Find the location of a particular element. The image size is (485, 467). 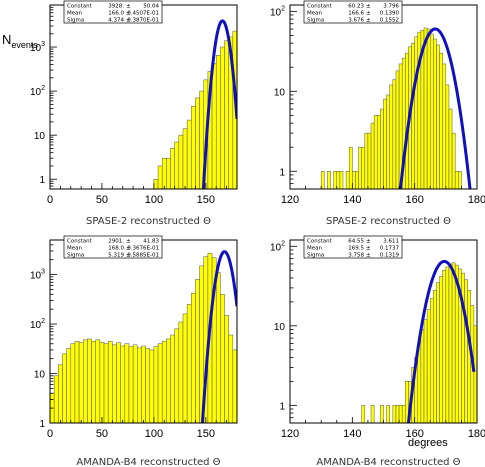

stat-error: 0.3676E-01 is located at coordinates (143, 249).